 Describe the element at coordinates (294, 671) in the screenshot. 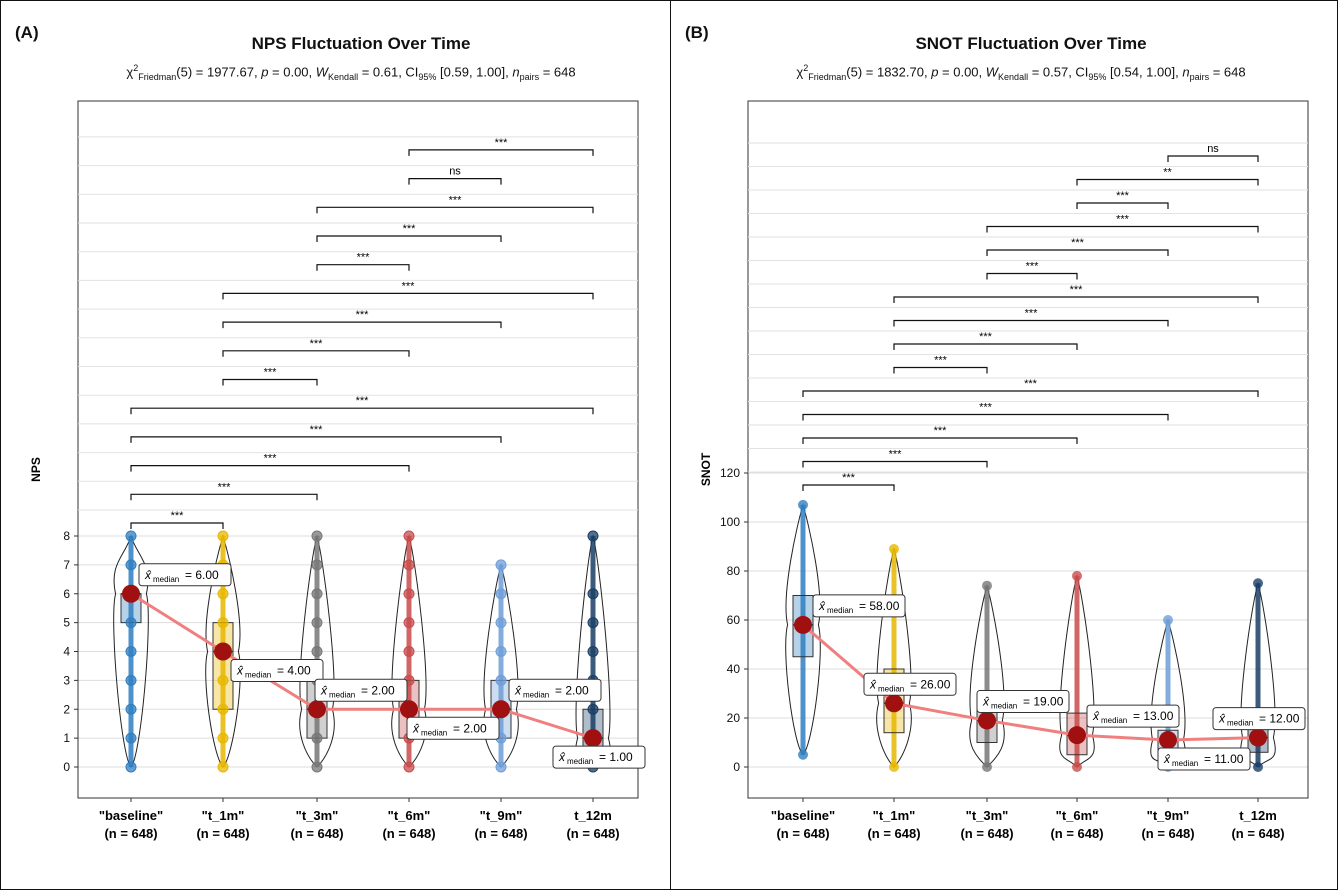

I see `median-label-value: = 4.00` at that location.